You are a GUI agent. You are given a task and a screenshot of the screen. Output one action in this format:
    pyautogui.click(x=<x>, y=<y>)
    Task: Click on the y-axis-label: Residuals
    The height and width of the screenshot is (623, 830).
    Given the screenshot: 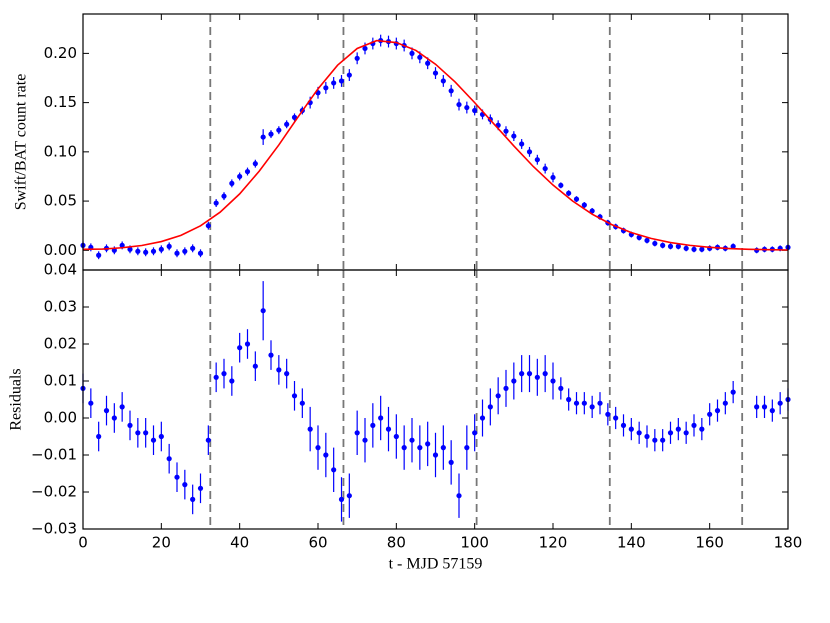 What is the action you would take?
    pyautogui.click(x=16, y=399)
    